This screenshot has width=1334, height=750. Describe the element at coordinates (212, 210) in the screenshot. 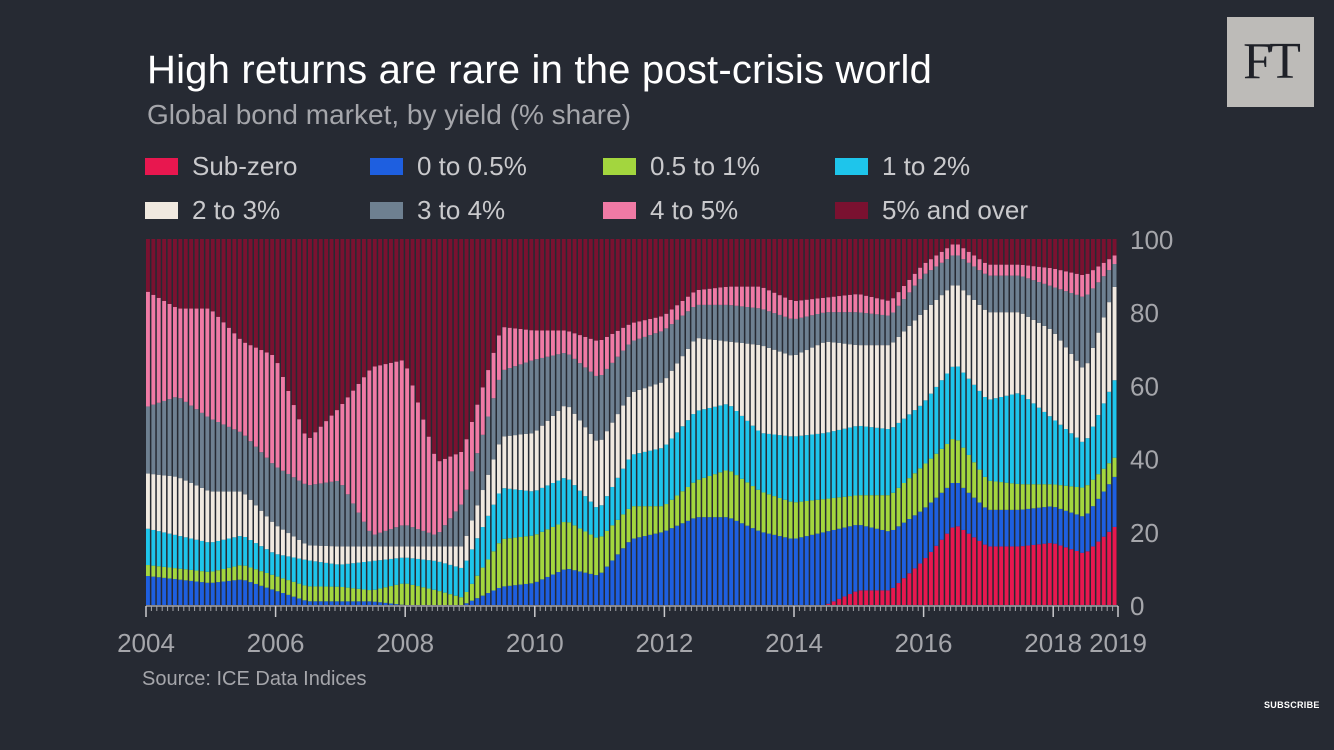

I see `legend-item: 2 to 3%` at that location.